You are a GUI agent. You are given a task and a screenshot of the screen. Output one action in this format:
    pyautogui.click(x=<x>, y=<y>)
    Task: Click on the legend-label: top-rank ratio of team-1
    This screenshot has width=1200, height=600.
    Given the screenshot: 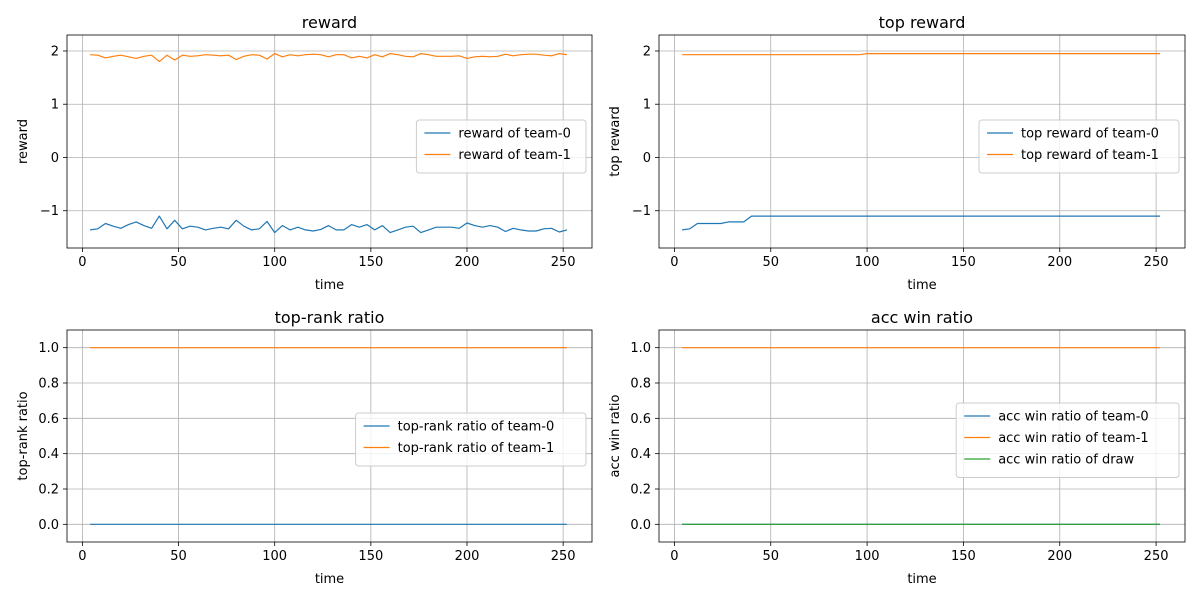 What is the action you would take?
    pyautogui.click(x=476, y=448)
    